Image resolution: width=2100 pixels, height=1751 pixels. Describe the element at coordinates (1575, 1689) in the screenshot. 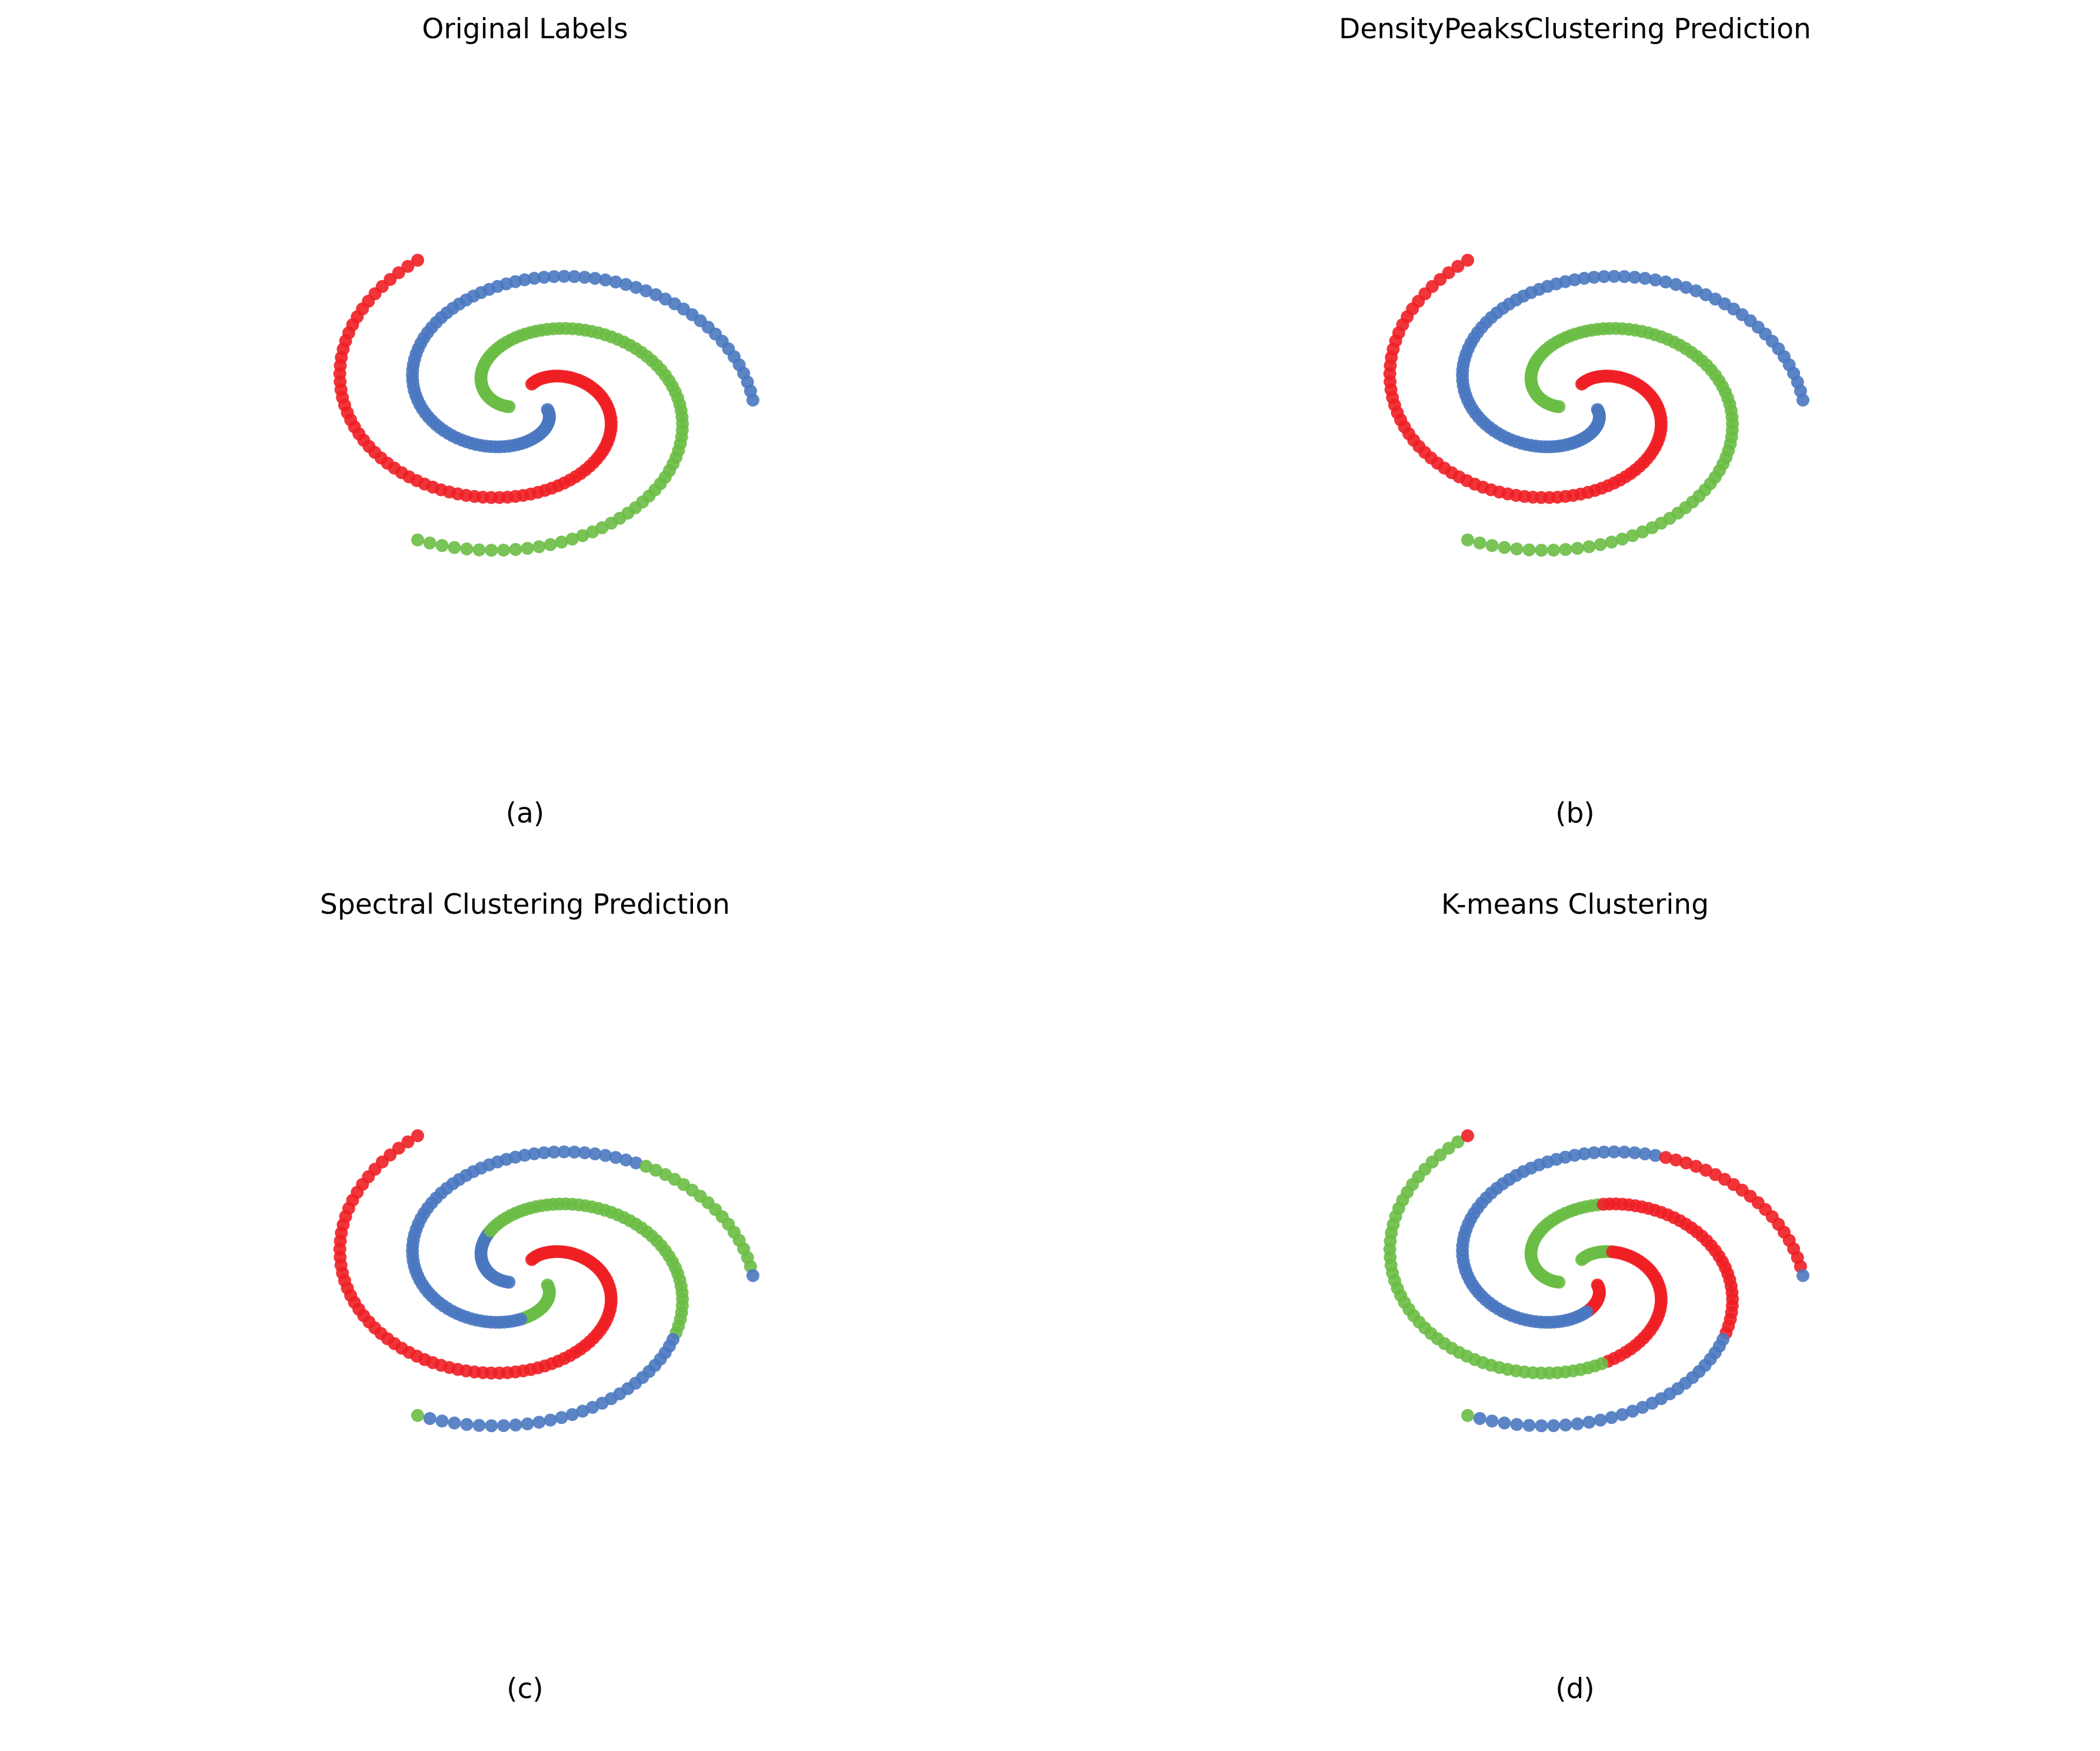

I see `panel-caption: (d)` at that location.